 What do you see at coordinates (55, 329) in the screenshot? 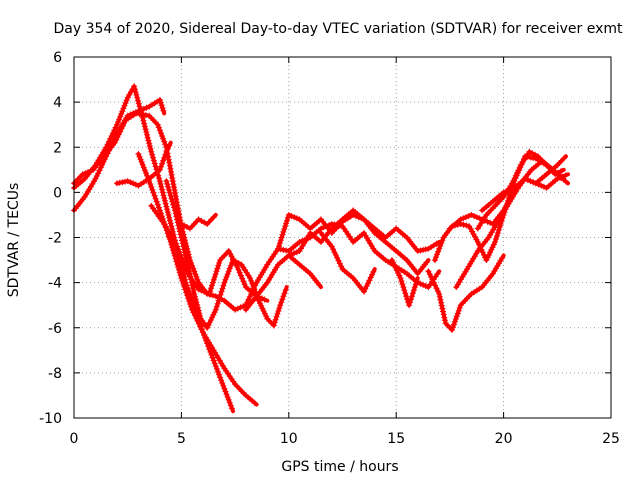
I see `y-tick-label: -6` at bounding box center [55, 329].